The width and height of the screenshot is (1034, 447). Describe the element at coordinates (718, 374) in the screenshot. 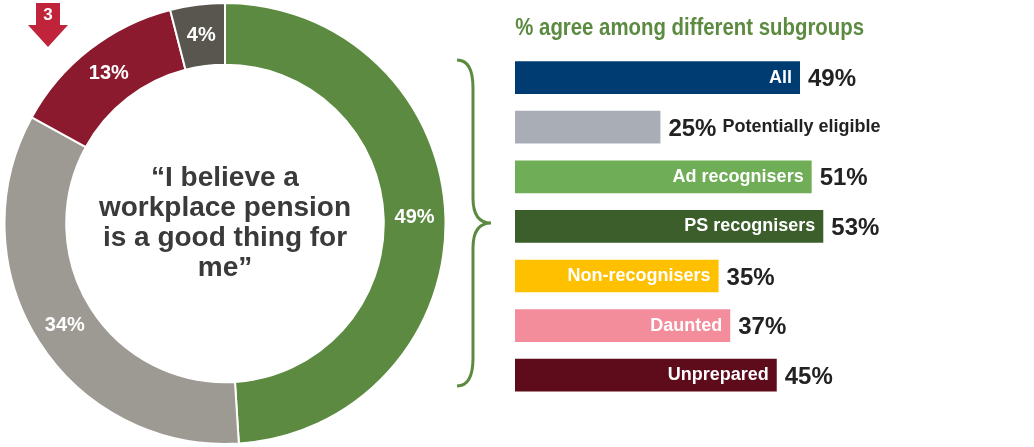

I see `y-tick-label: Unprepared` at that location.